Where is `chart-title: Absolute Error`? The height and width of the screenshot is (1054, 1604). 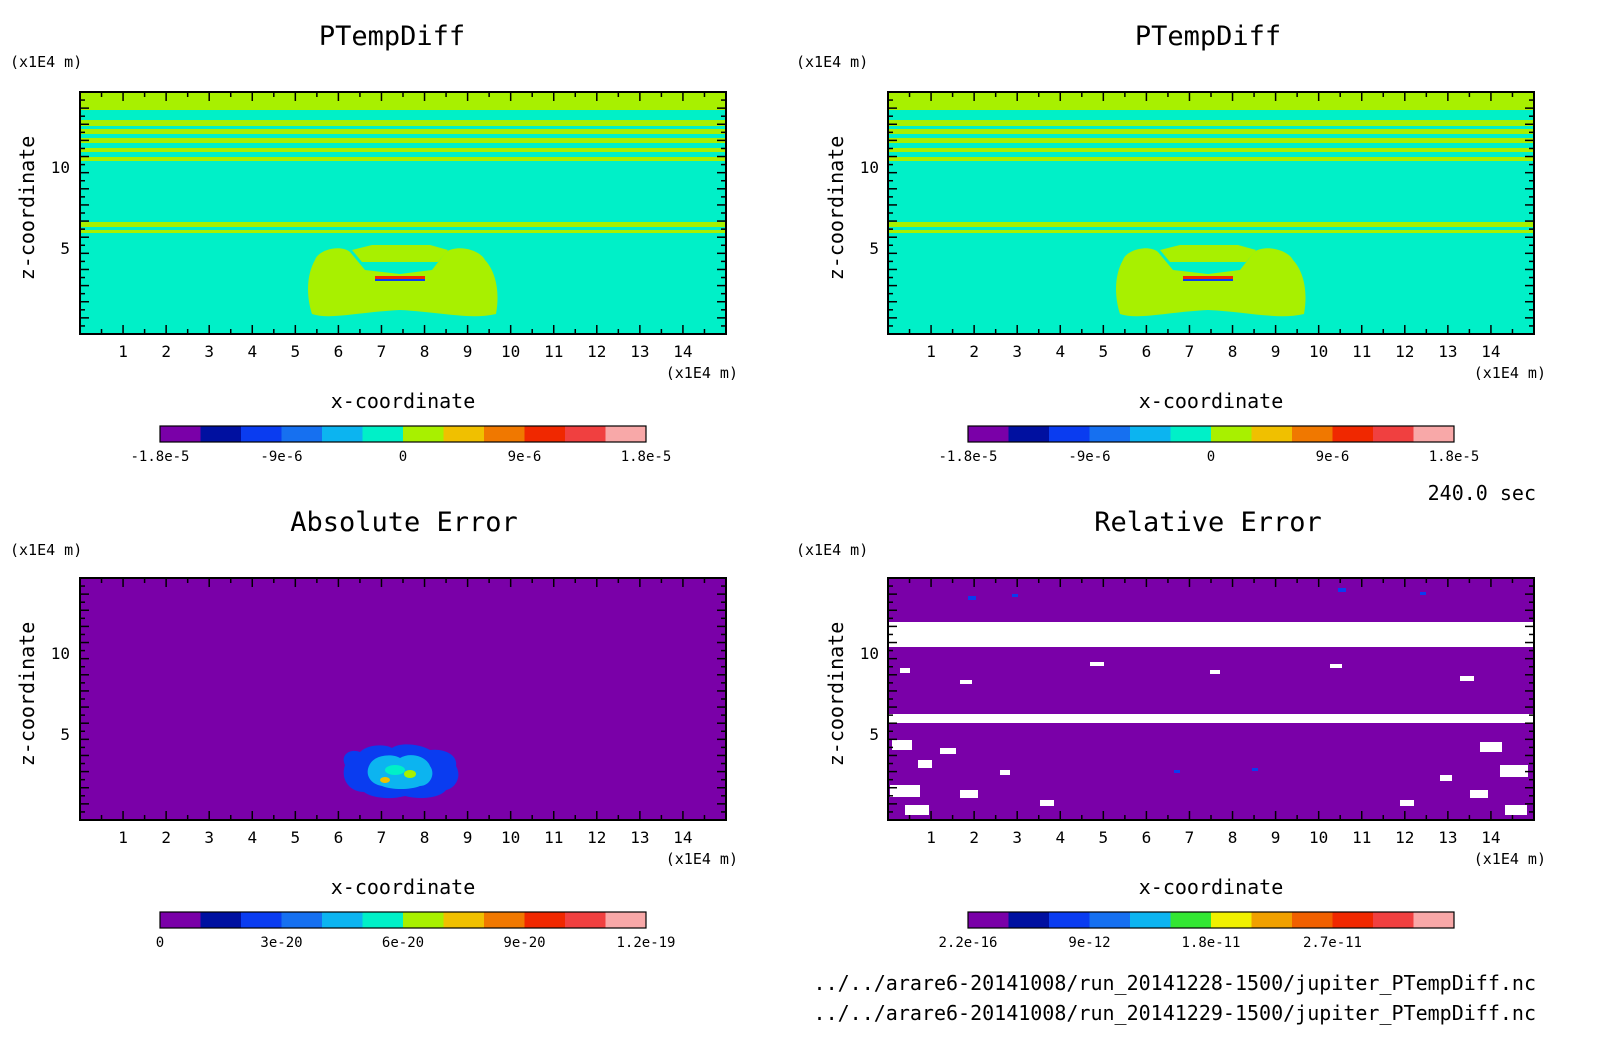 chart-title: Absolute Error is located at coordinates (404, 522).